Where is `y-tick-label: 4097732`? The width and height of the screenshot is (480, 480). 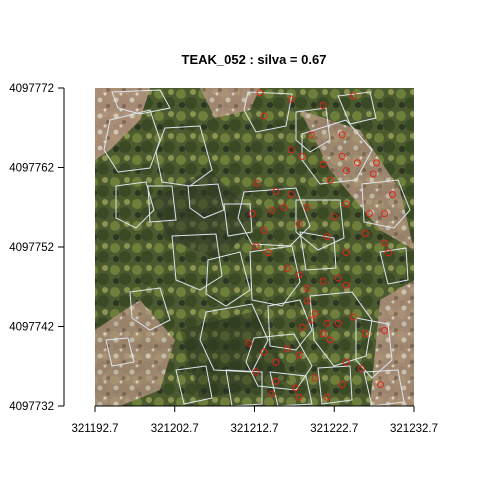
y-tick-label: 4097732 is located at coordinates (31, 407).